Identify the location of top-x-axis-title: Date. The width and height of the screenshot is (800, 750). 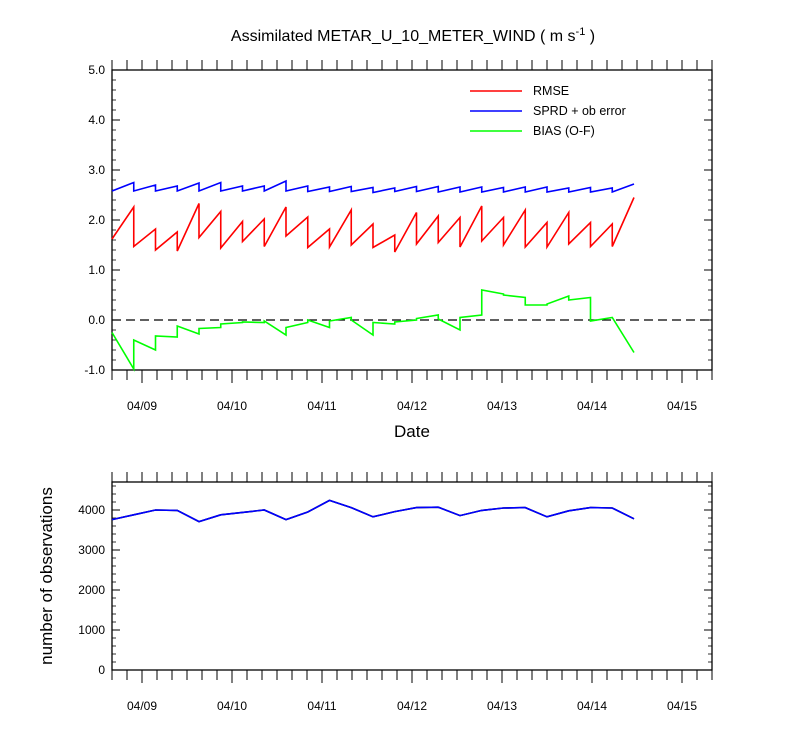
(412, 431).